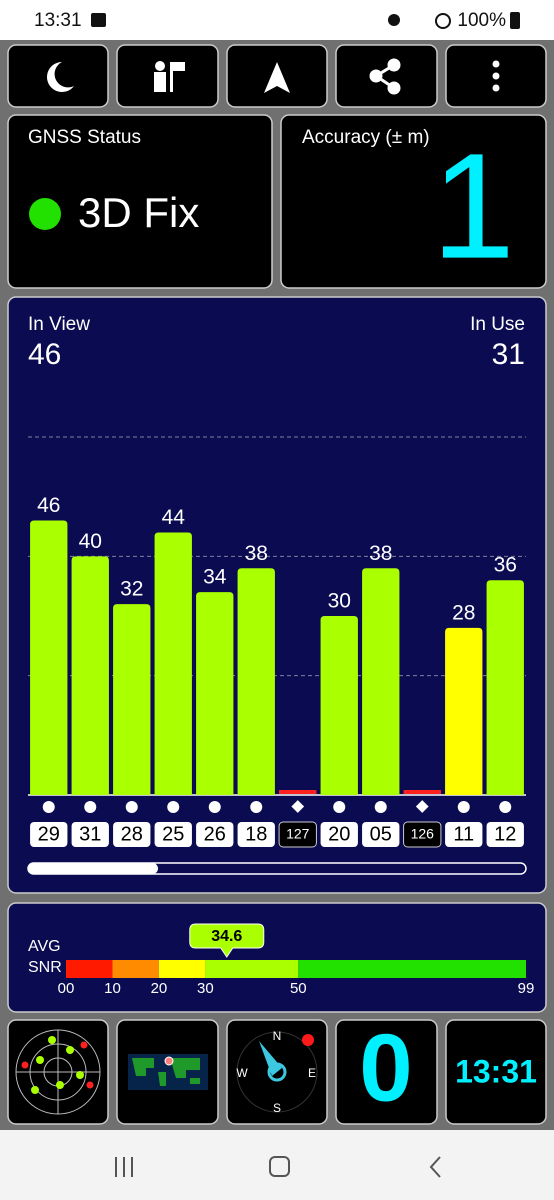  I want to click on prn-label: 12, so click(505, 834).